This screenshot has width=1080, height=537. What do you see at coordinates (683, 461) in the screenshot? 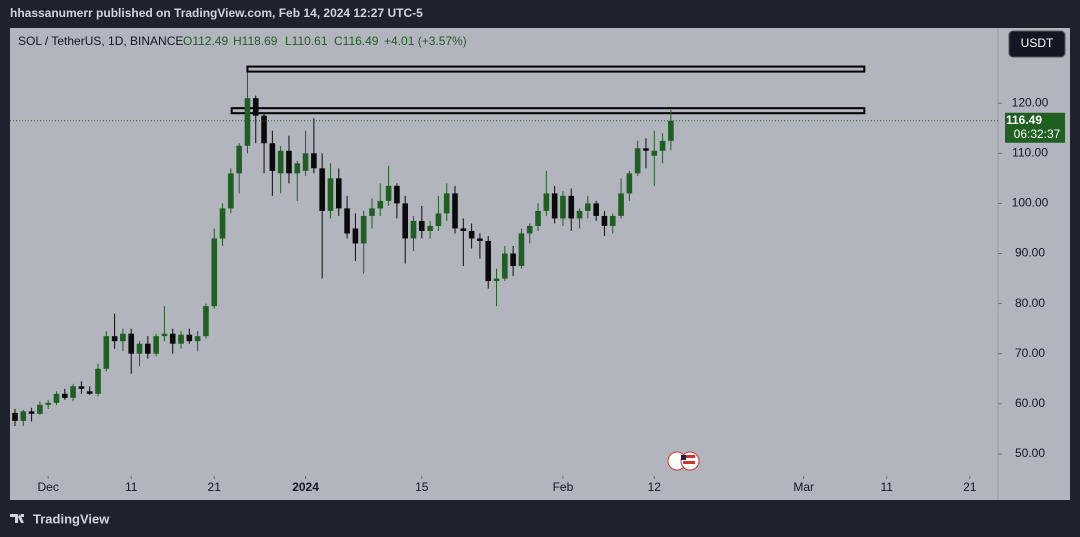
I see `flag-icon` at bounding box center [683, 461].